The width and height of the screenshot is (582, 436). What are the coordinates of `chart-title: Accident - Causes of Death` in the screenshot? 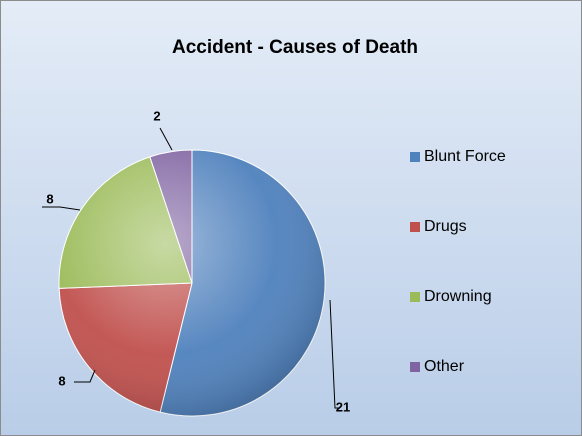 It's located at (295, 47).